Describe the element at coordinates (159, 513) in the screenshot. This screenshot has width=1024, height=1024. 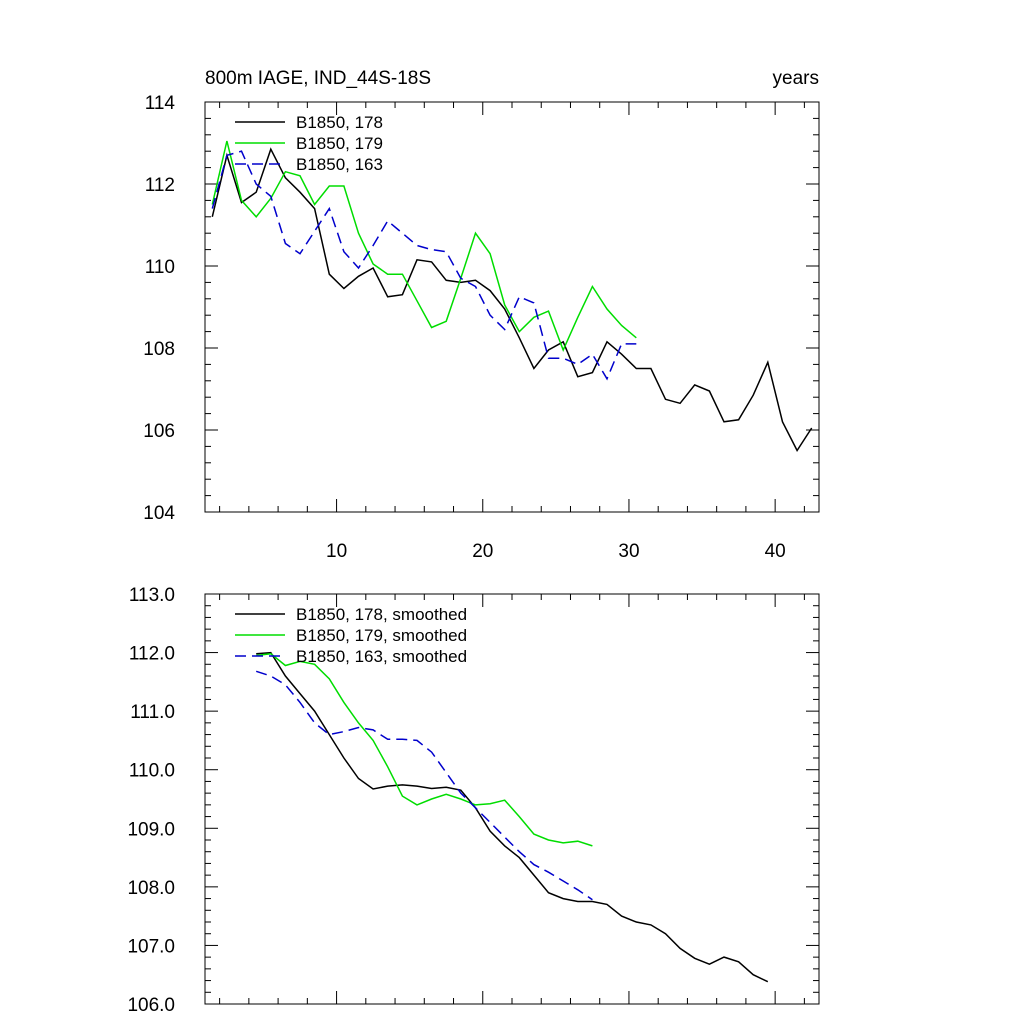
I see `y-tick-label: 104` at that location.